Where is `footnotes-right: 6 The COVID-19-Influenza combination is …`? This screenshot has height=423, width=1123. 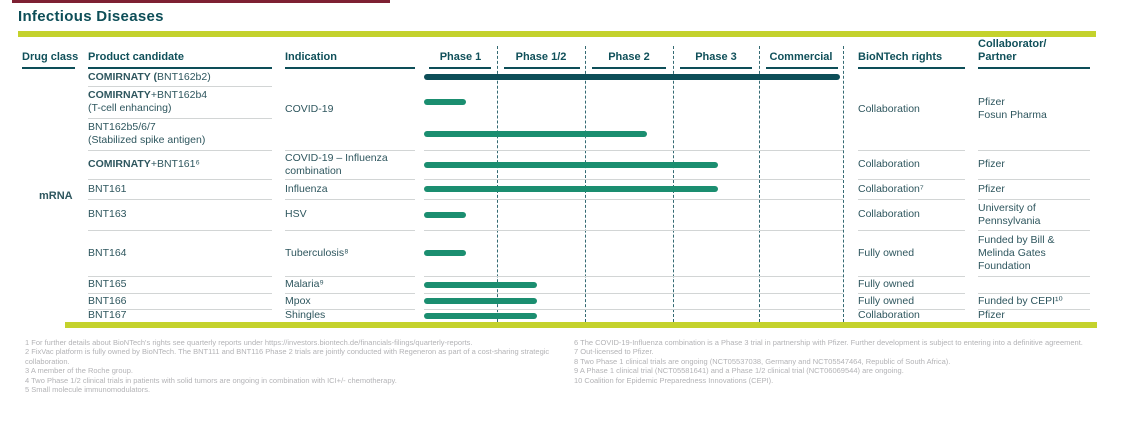
footnotes-right: 6 The COVID-19-Influenza combination is … is located at coordinates (848, 361).